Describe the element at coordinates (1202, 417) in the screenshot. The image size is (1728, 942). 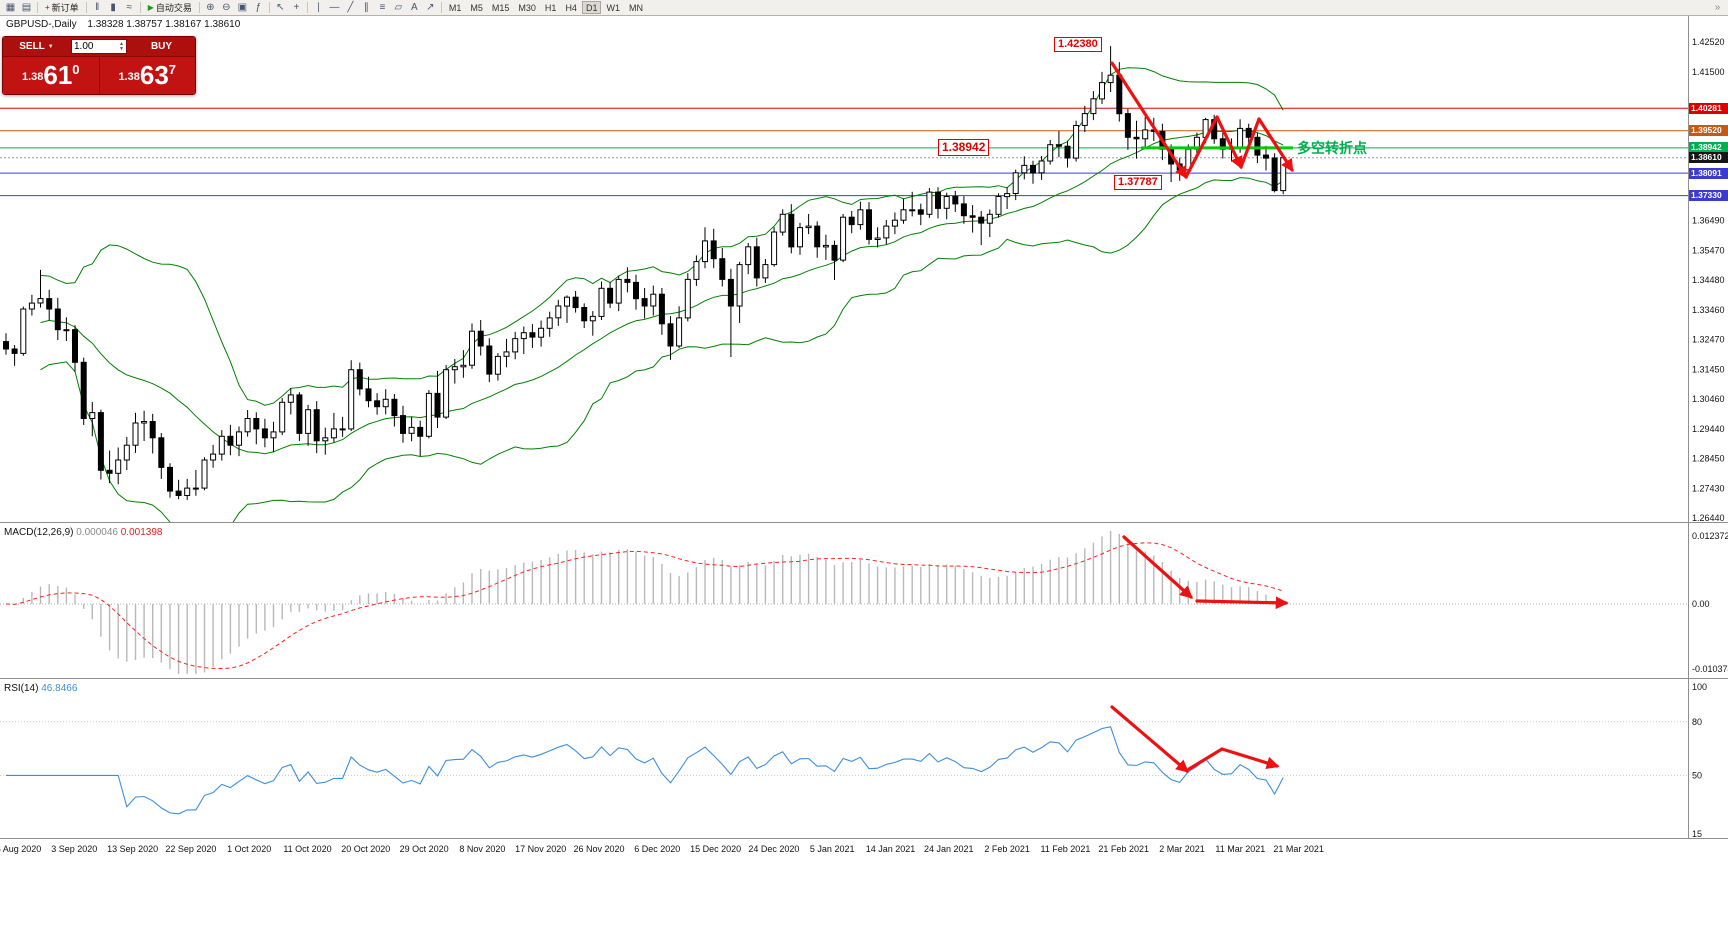
I see `annotation-arrows` at that location.